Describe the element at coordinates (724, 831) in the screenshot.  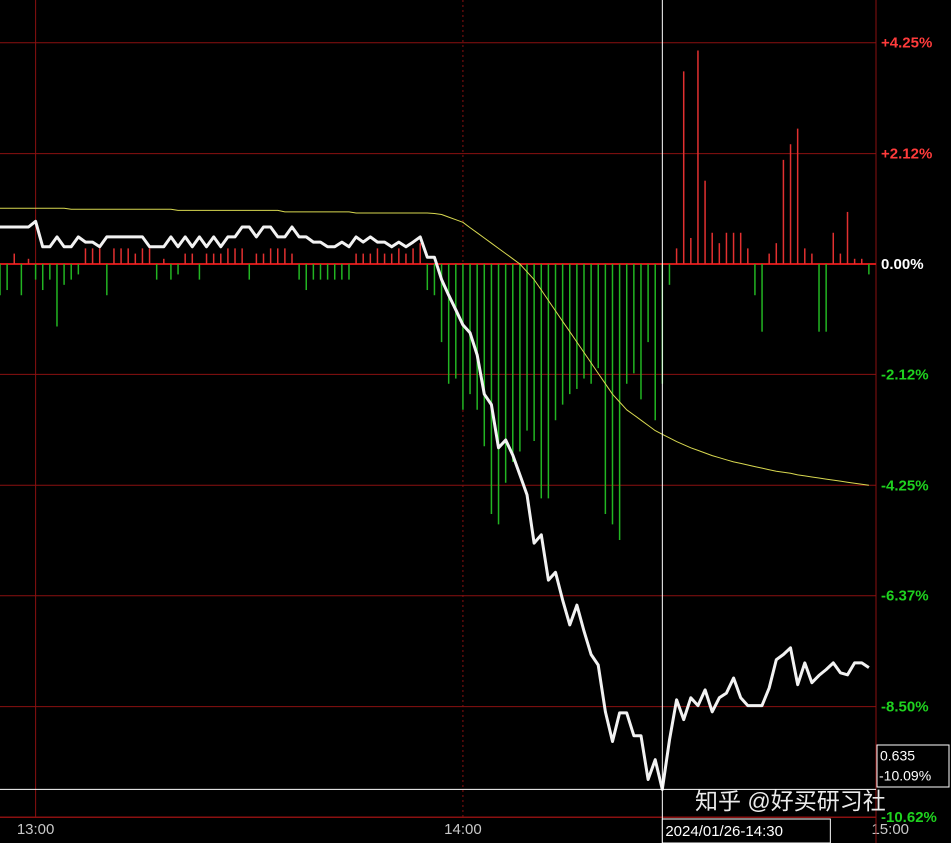
I see `crosshair-time: 2024/01/26-14:30` at that location.